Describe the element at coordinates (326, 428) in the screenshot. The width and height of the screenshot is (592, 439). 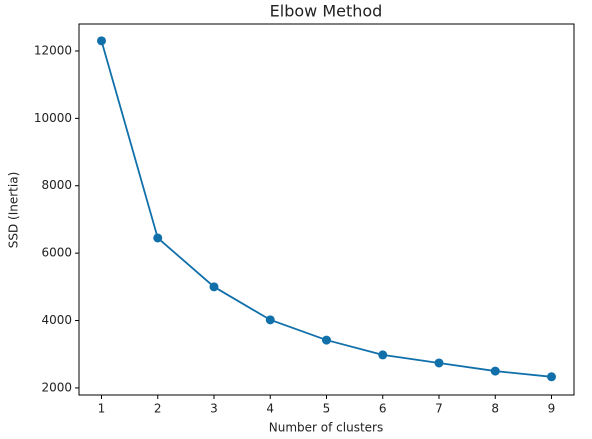
I see `x-axis-label: Number of clusters` at that location.